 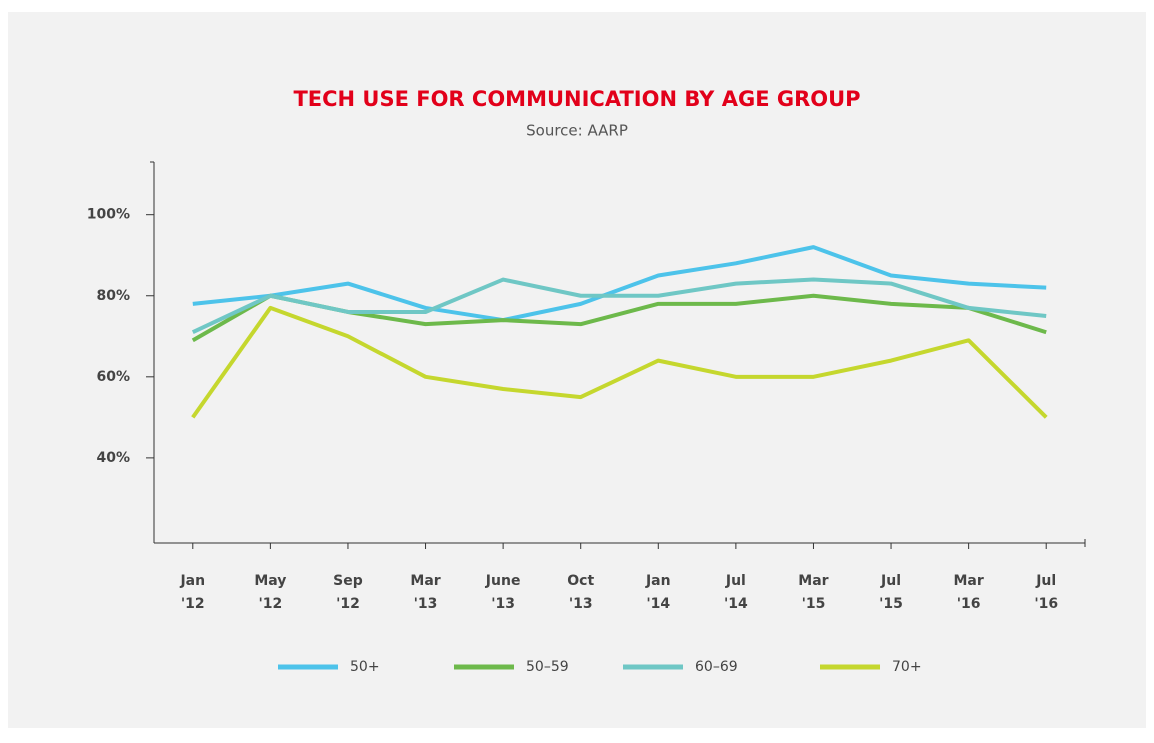 What do you see at coordinates (968, 592) in the screenshot?
I see `x-tick-label: Mar '16` at bounding box center [968, 592].